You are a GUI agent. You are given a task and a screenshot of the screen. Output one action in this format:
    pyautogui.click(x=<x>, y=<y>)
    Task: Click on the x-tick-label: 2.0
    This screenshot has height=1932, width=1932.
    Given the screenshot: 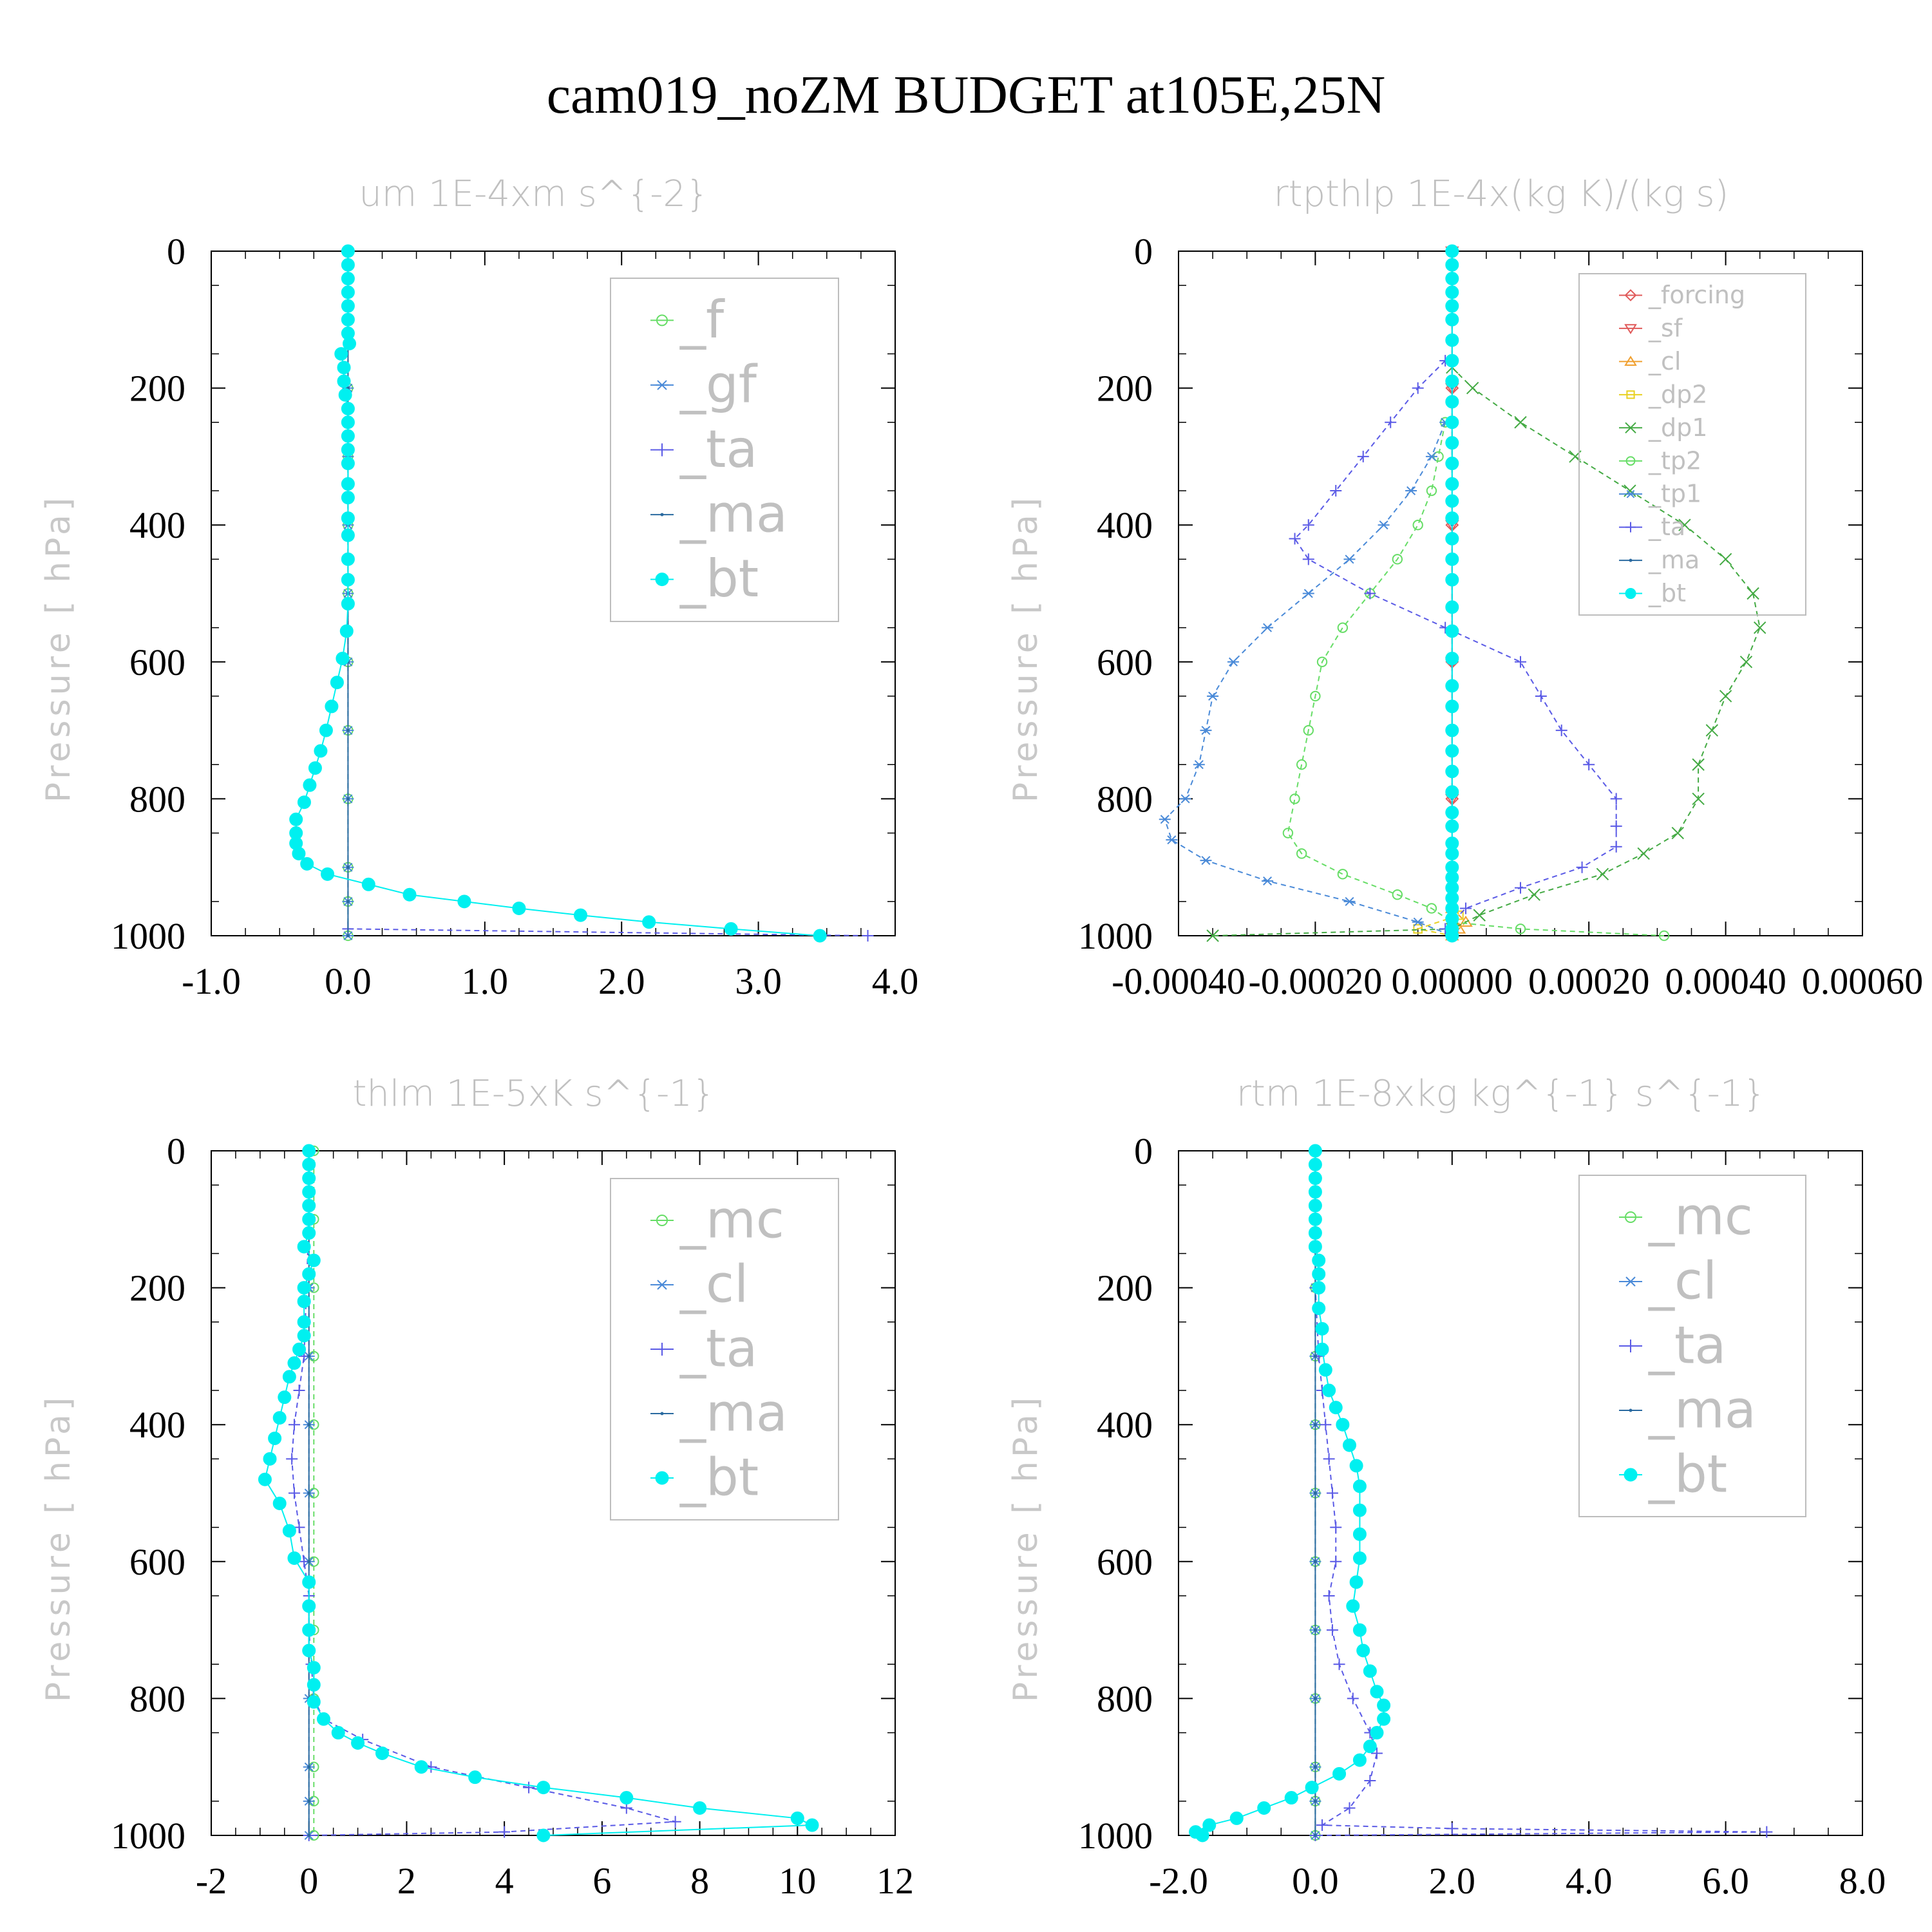 What is the action you would take?
    pyautogui.click(x=621, y=981)
    